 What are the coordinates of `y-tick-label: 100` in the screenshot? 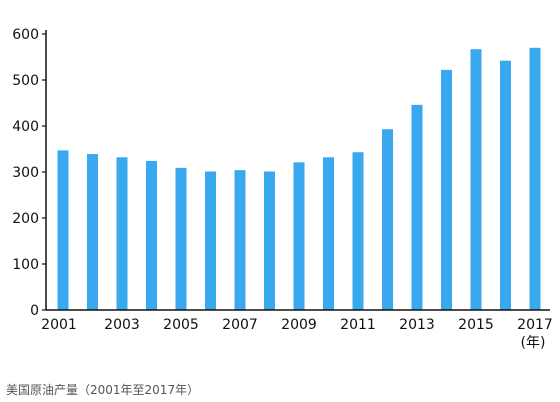 It's located at (25, 265).